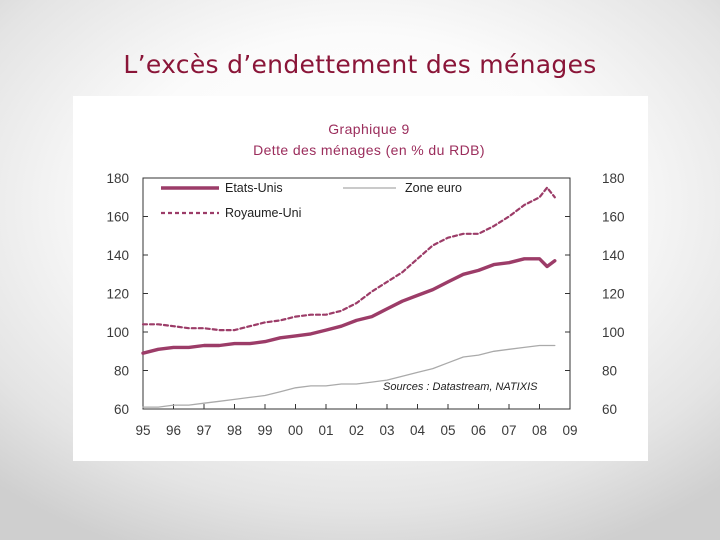 The width and height of the screenshot is (720, 540). I want to click on source-note: Sources : Datastream, NATIXIS, so click(460, 387).